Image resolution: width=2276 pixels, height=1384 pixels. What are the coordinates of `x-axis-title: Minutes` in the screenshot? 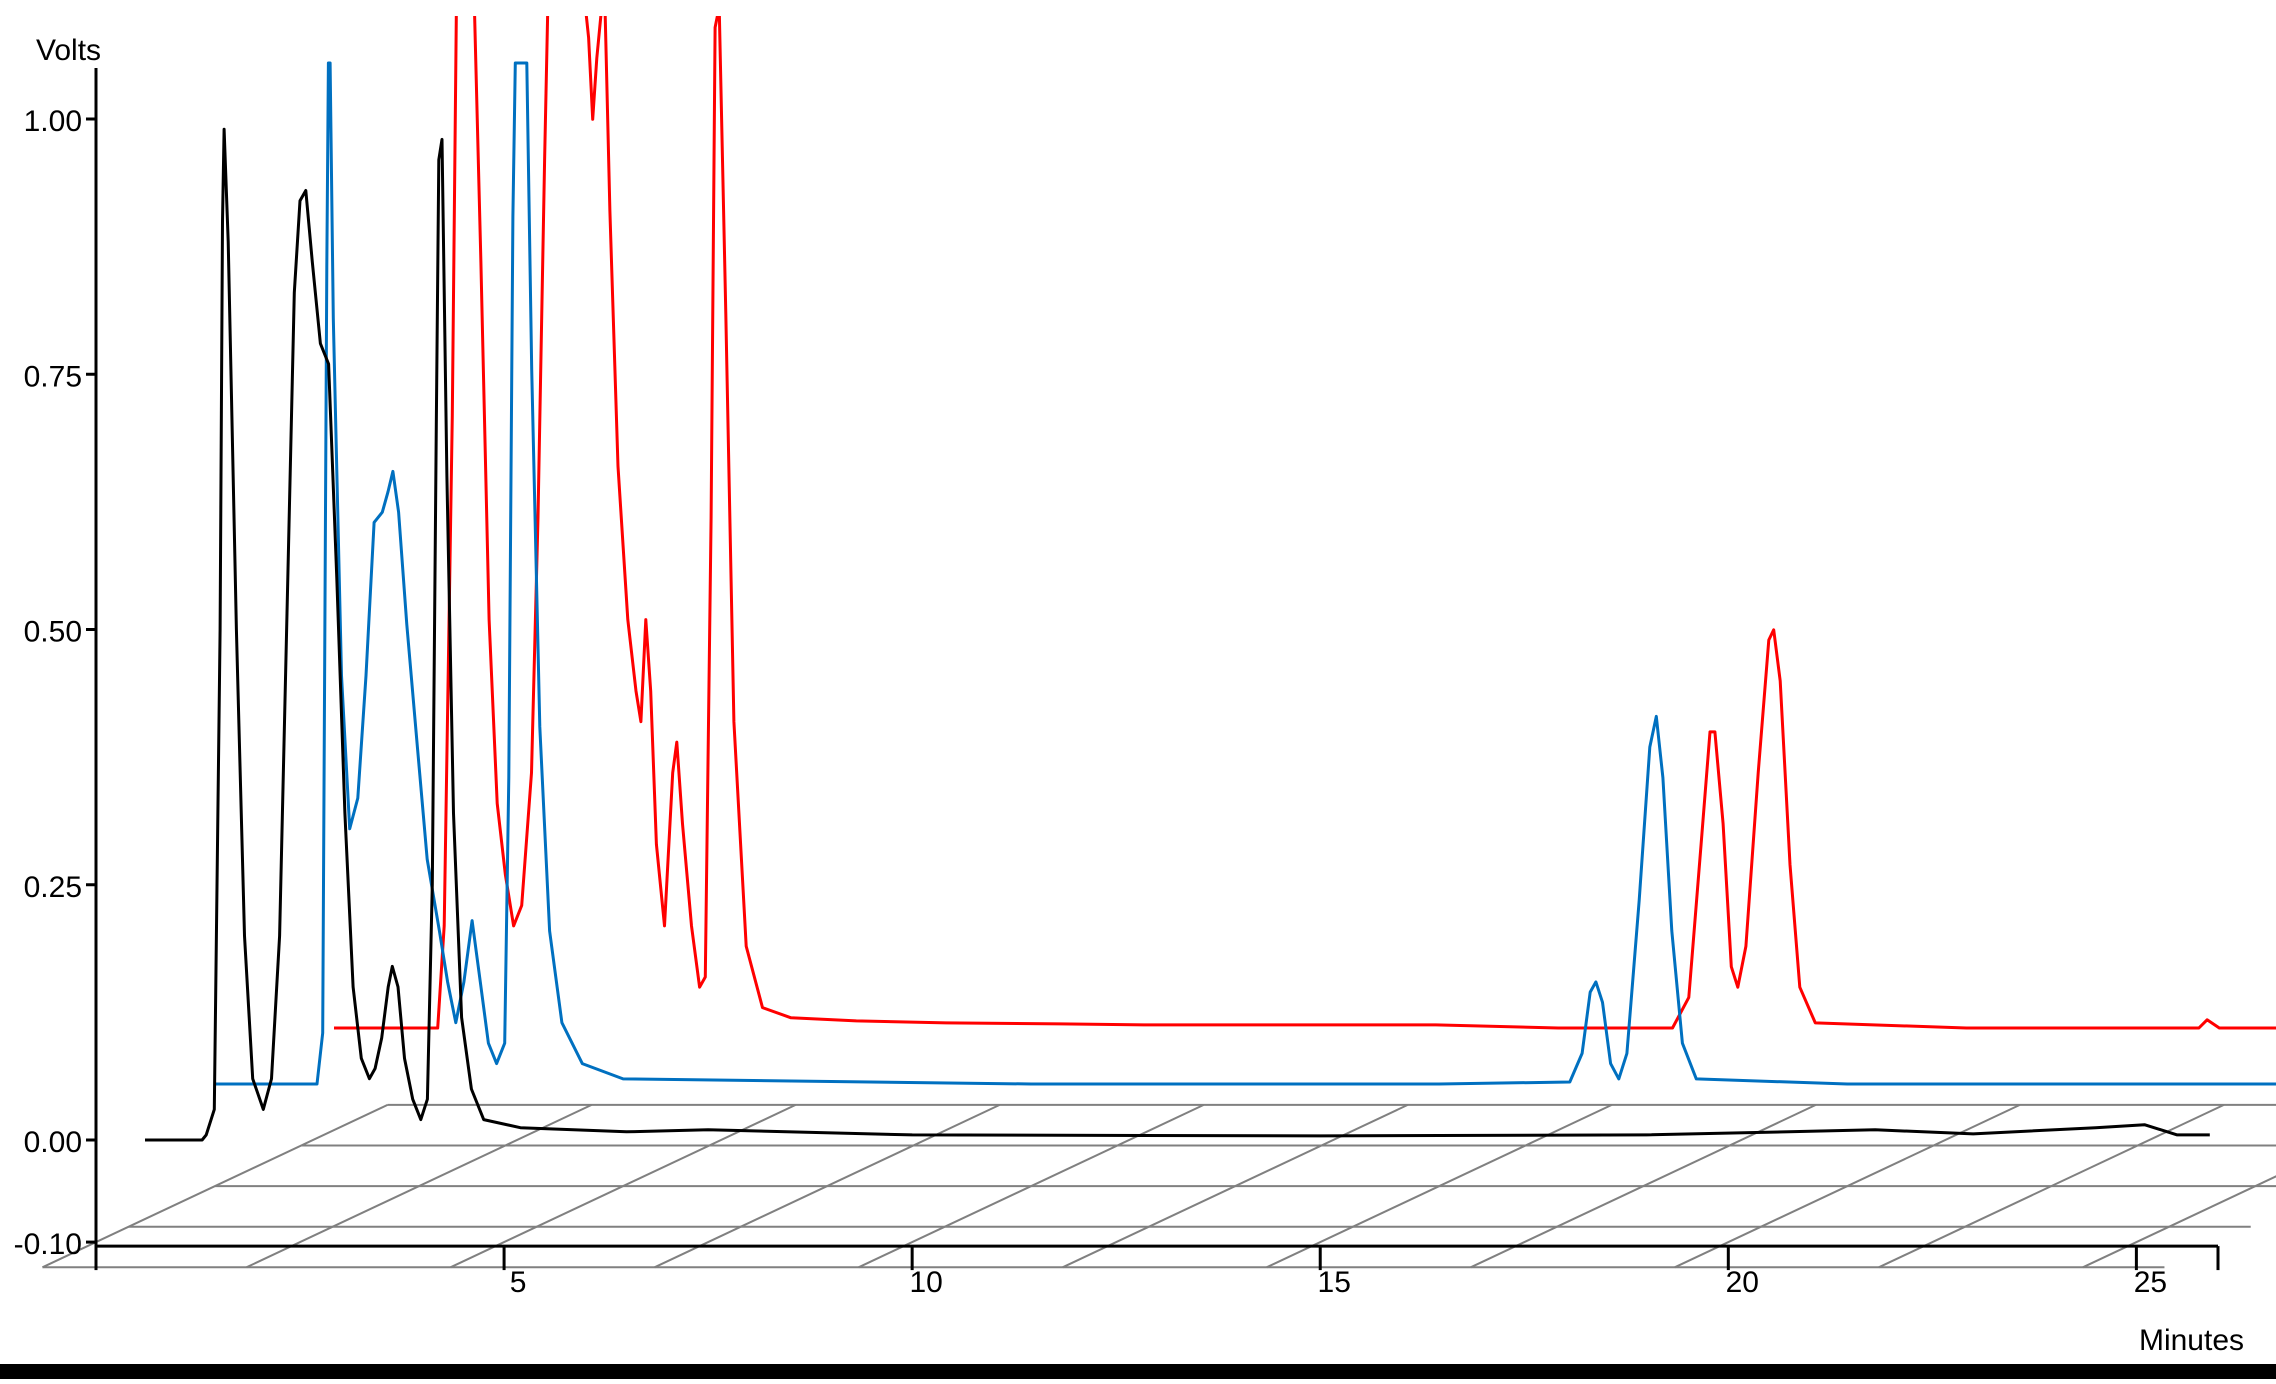 It's located at (2191, 1340).